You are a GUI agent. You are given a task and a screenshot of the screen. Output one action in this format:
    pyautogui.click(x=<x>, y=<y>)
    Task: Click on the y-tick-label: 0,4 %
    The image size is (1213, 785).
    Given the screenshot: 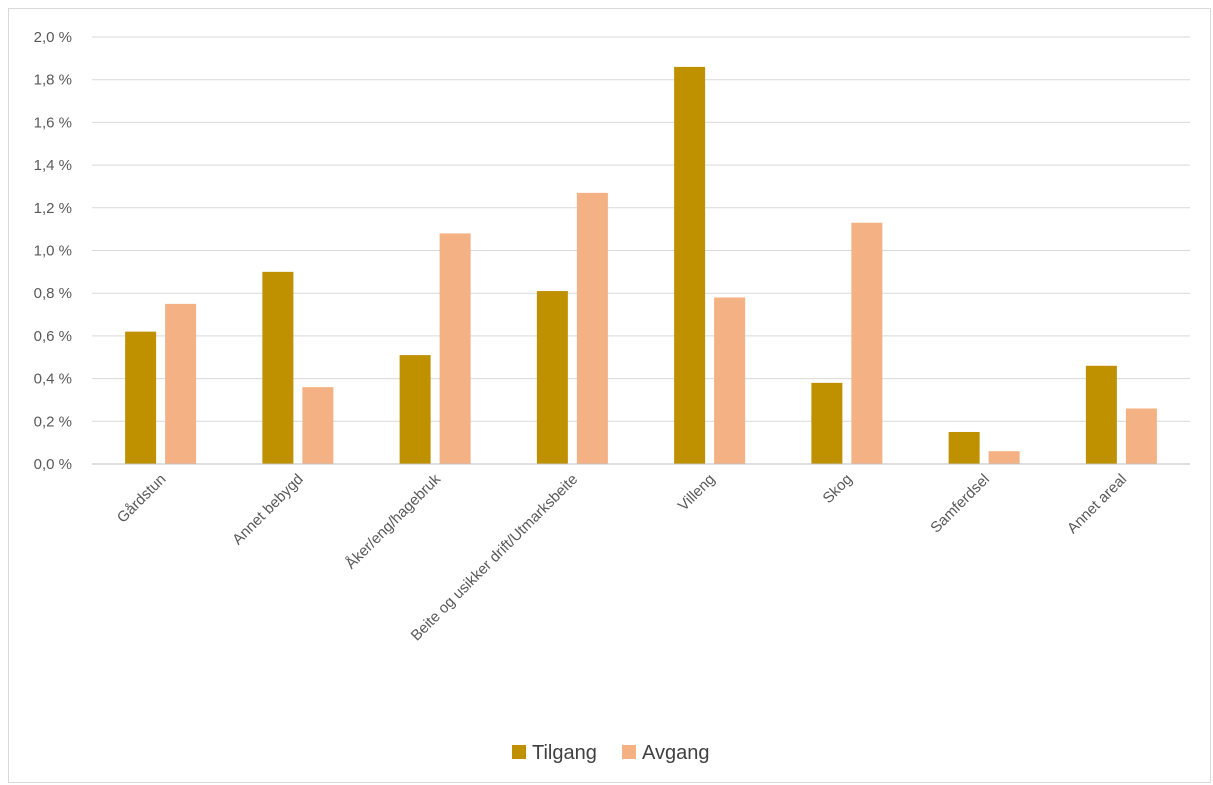 What is the action you would take?
    pyautogui.click(x=53, y=379)
    